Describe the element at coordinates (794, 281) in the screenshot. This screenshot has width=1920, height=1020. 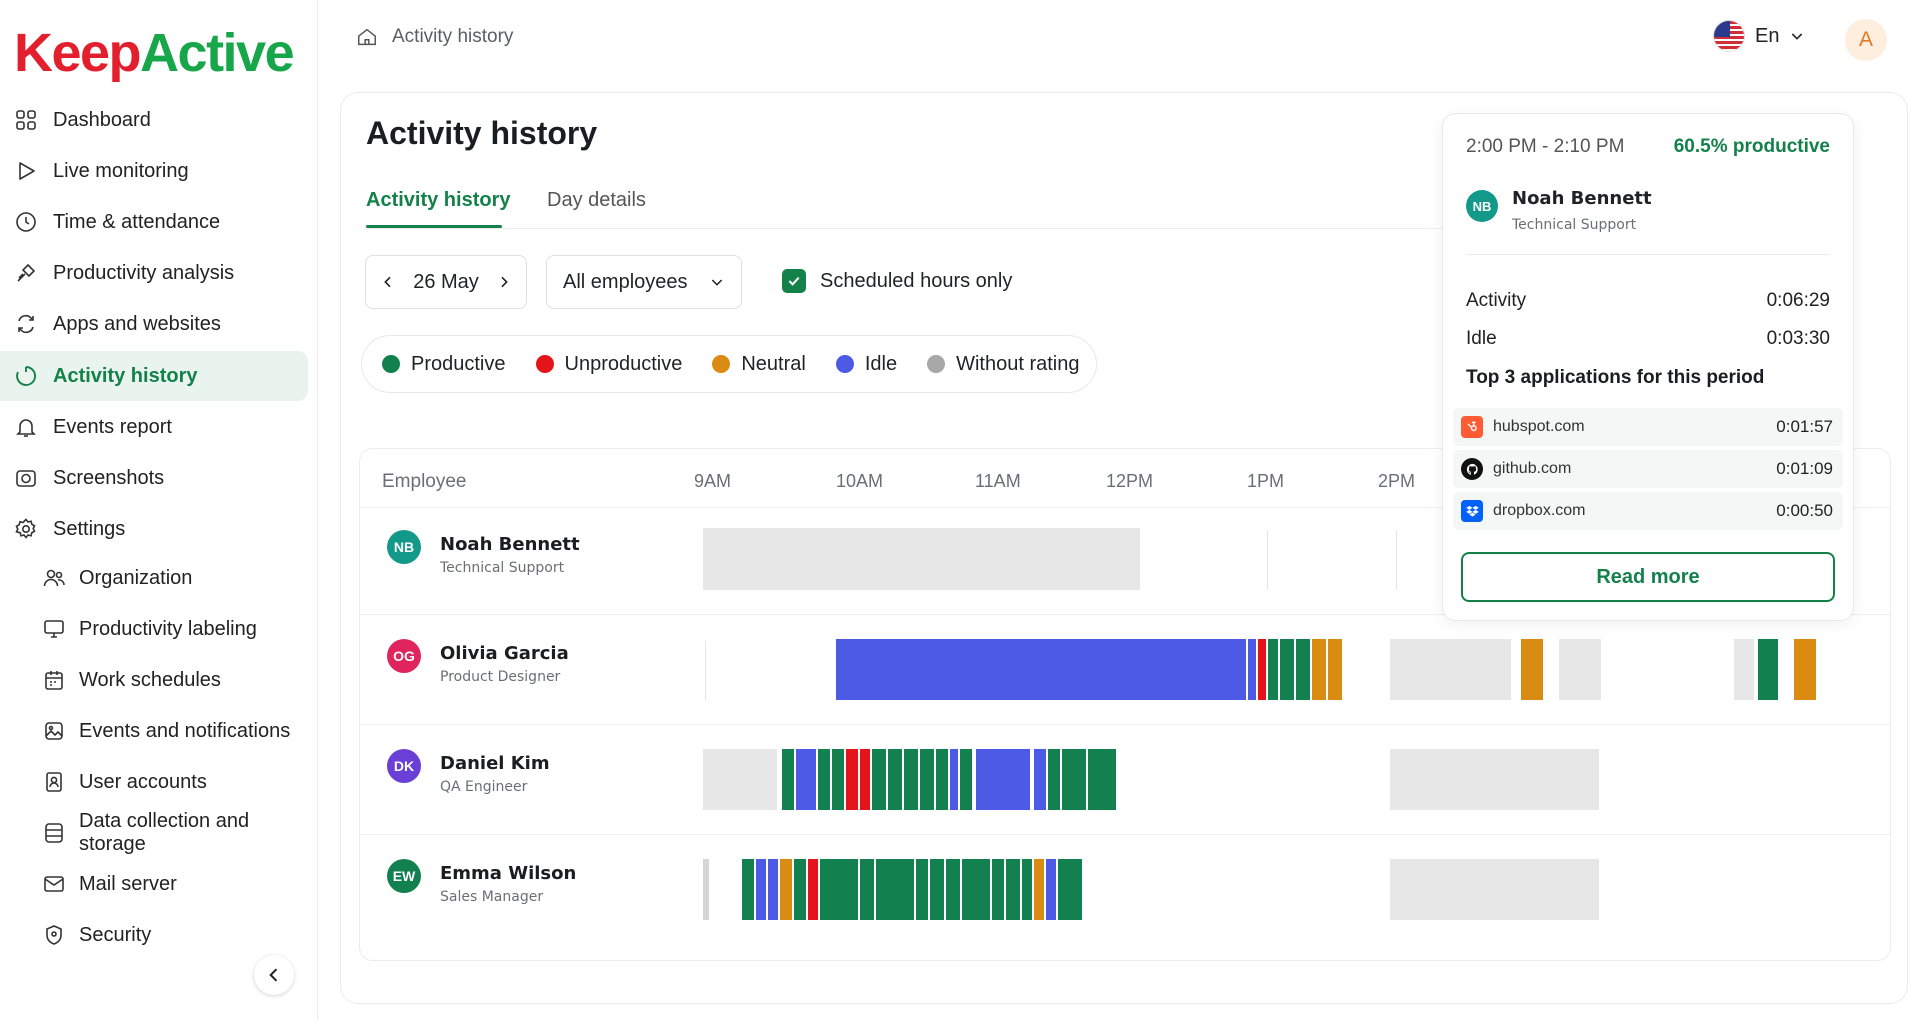
I see `scheduled-hours-checkbox` at that location.